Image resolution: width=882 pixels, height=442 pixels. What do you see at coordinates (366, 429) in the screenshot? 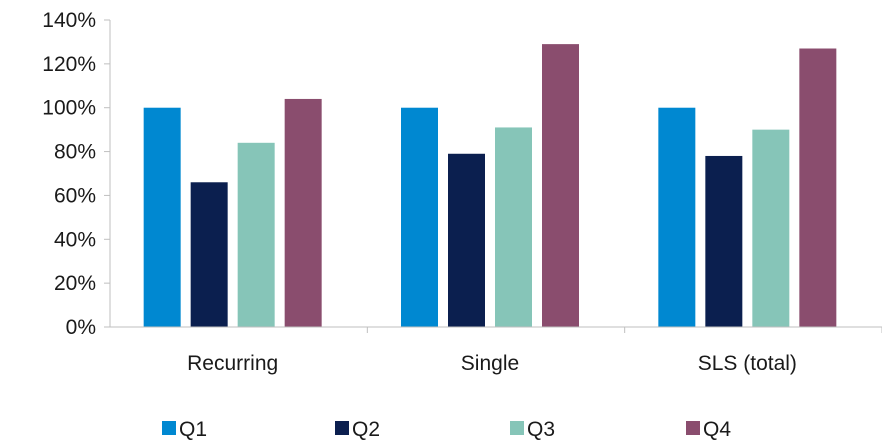
I see `legend-label: Q2` at bounding box center [366, 429].